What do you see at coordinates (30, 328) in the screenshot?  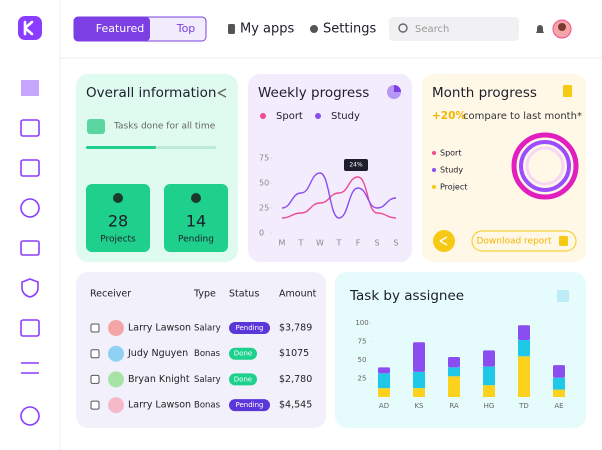 I see `icon-chart` at bounding box center [30, 328].